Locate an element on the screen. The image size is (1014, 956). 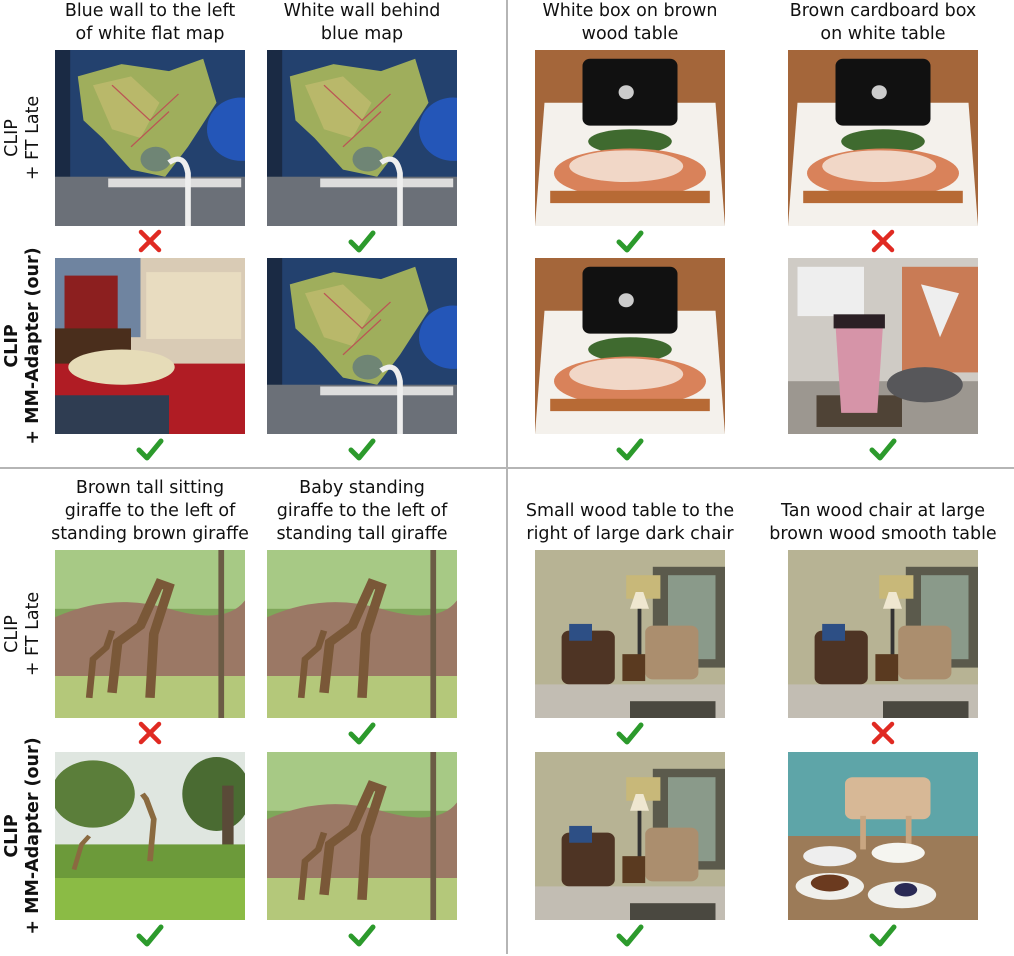
caption-line: Small wood table to the is located at coordinates (630, 511).